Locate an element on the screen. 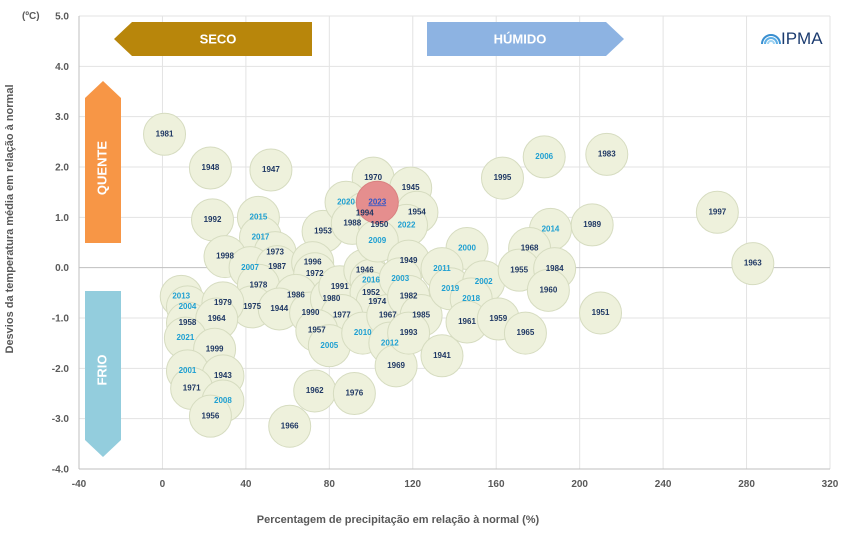 The width and height of the screenshot is (850, 542). bubble-1966 is located at coordinates (290, 426).